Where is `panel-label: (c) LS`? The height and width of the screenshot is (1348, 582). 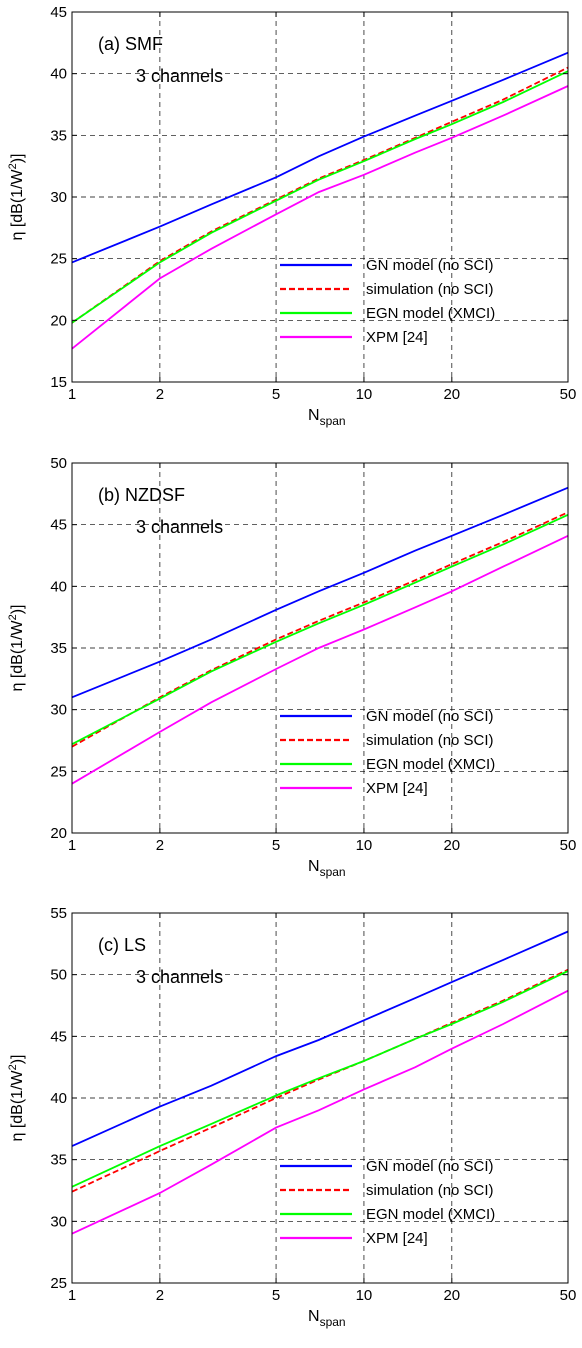
panel-label: (c) LS is located at coordinates (122, 945).